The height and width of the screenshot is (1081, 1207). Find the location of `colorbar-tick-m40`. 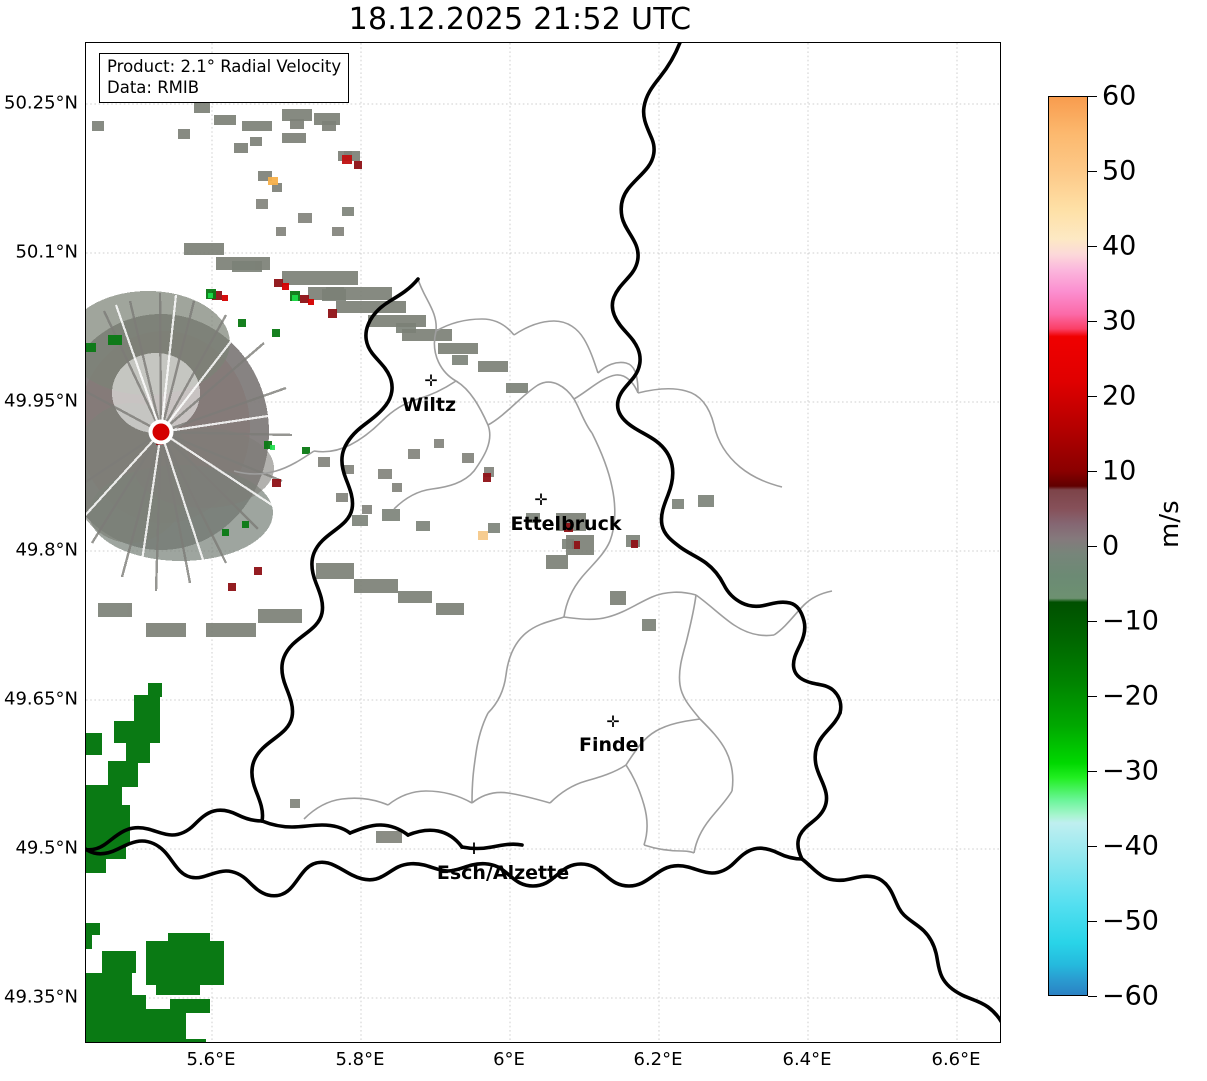

colorbar-tick-m40 is located at coordinates (1092, 846).